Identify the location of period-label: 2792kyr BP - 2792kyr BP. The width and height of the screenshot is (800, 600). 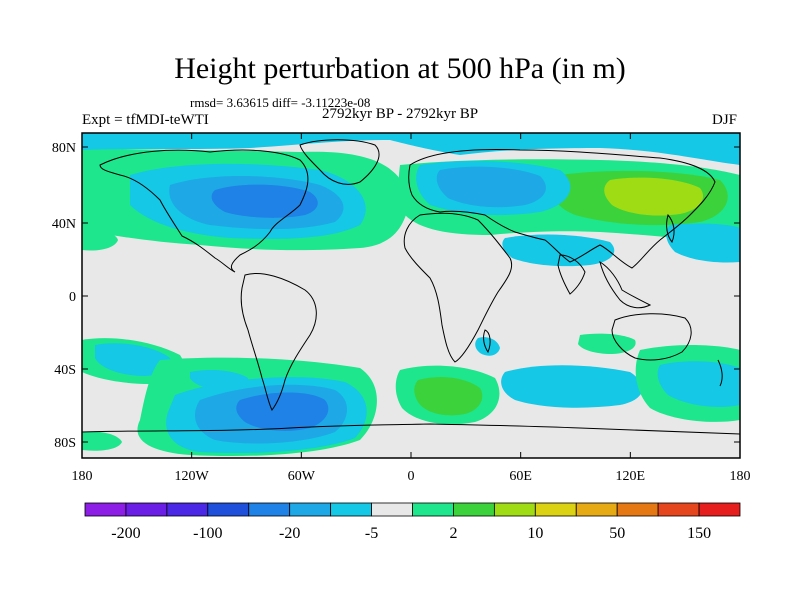
(400, 114).